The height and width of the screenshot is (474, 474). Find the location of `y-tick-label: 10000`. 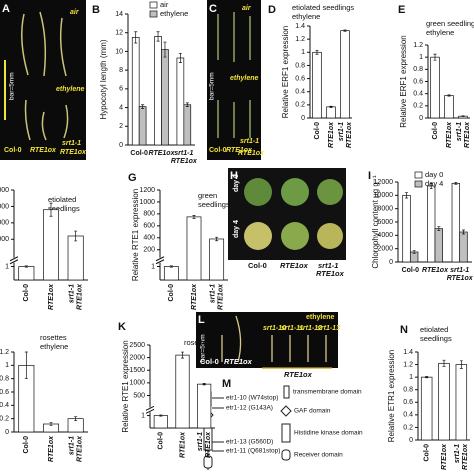

y-tick-label: 10000 is located at coordinates (384, 195).